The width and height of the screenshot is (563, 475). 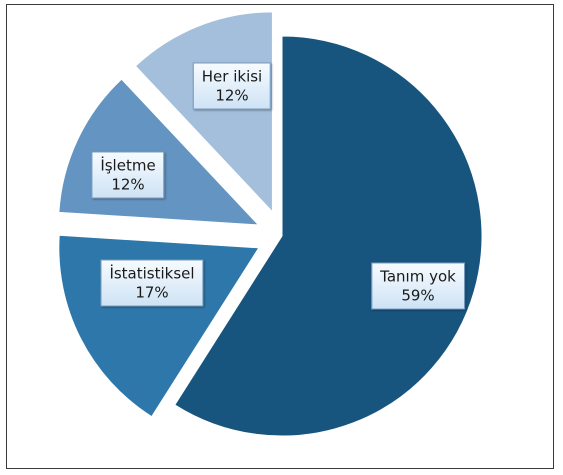 What do you see at coordinates (418, 295) in the screenshot?
I see `data-label-value: 59%` at bounding box center [418, 295].